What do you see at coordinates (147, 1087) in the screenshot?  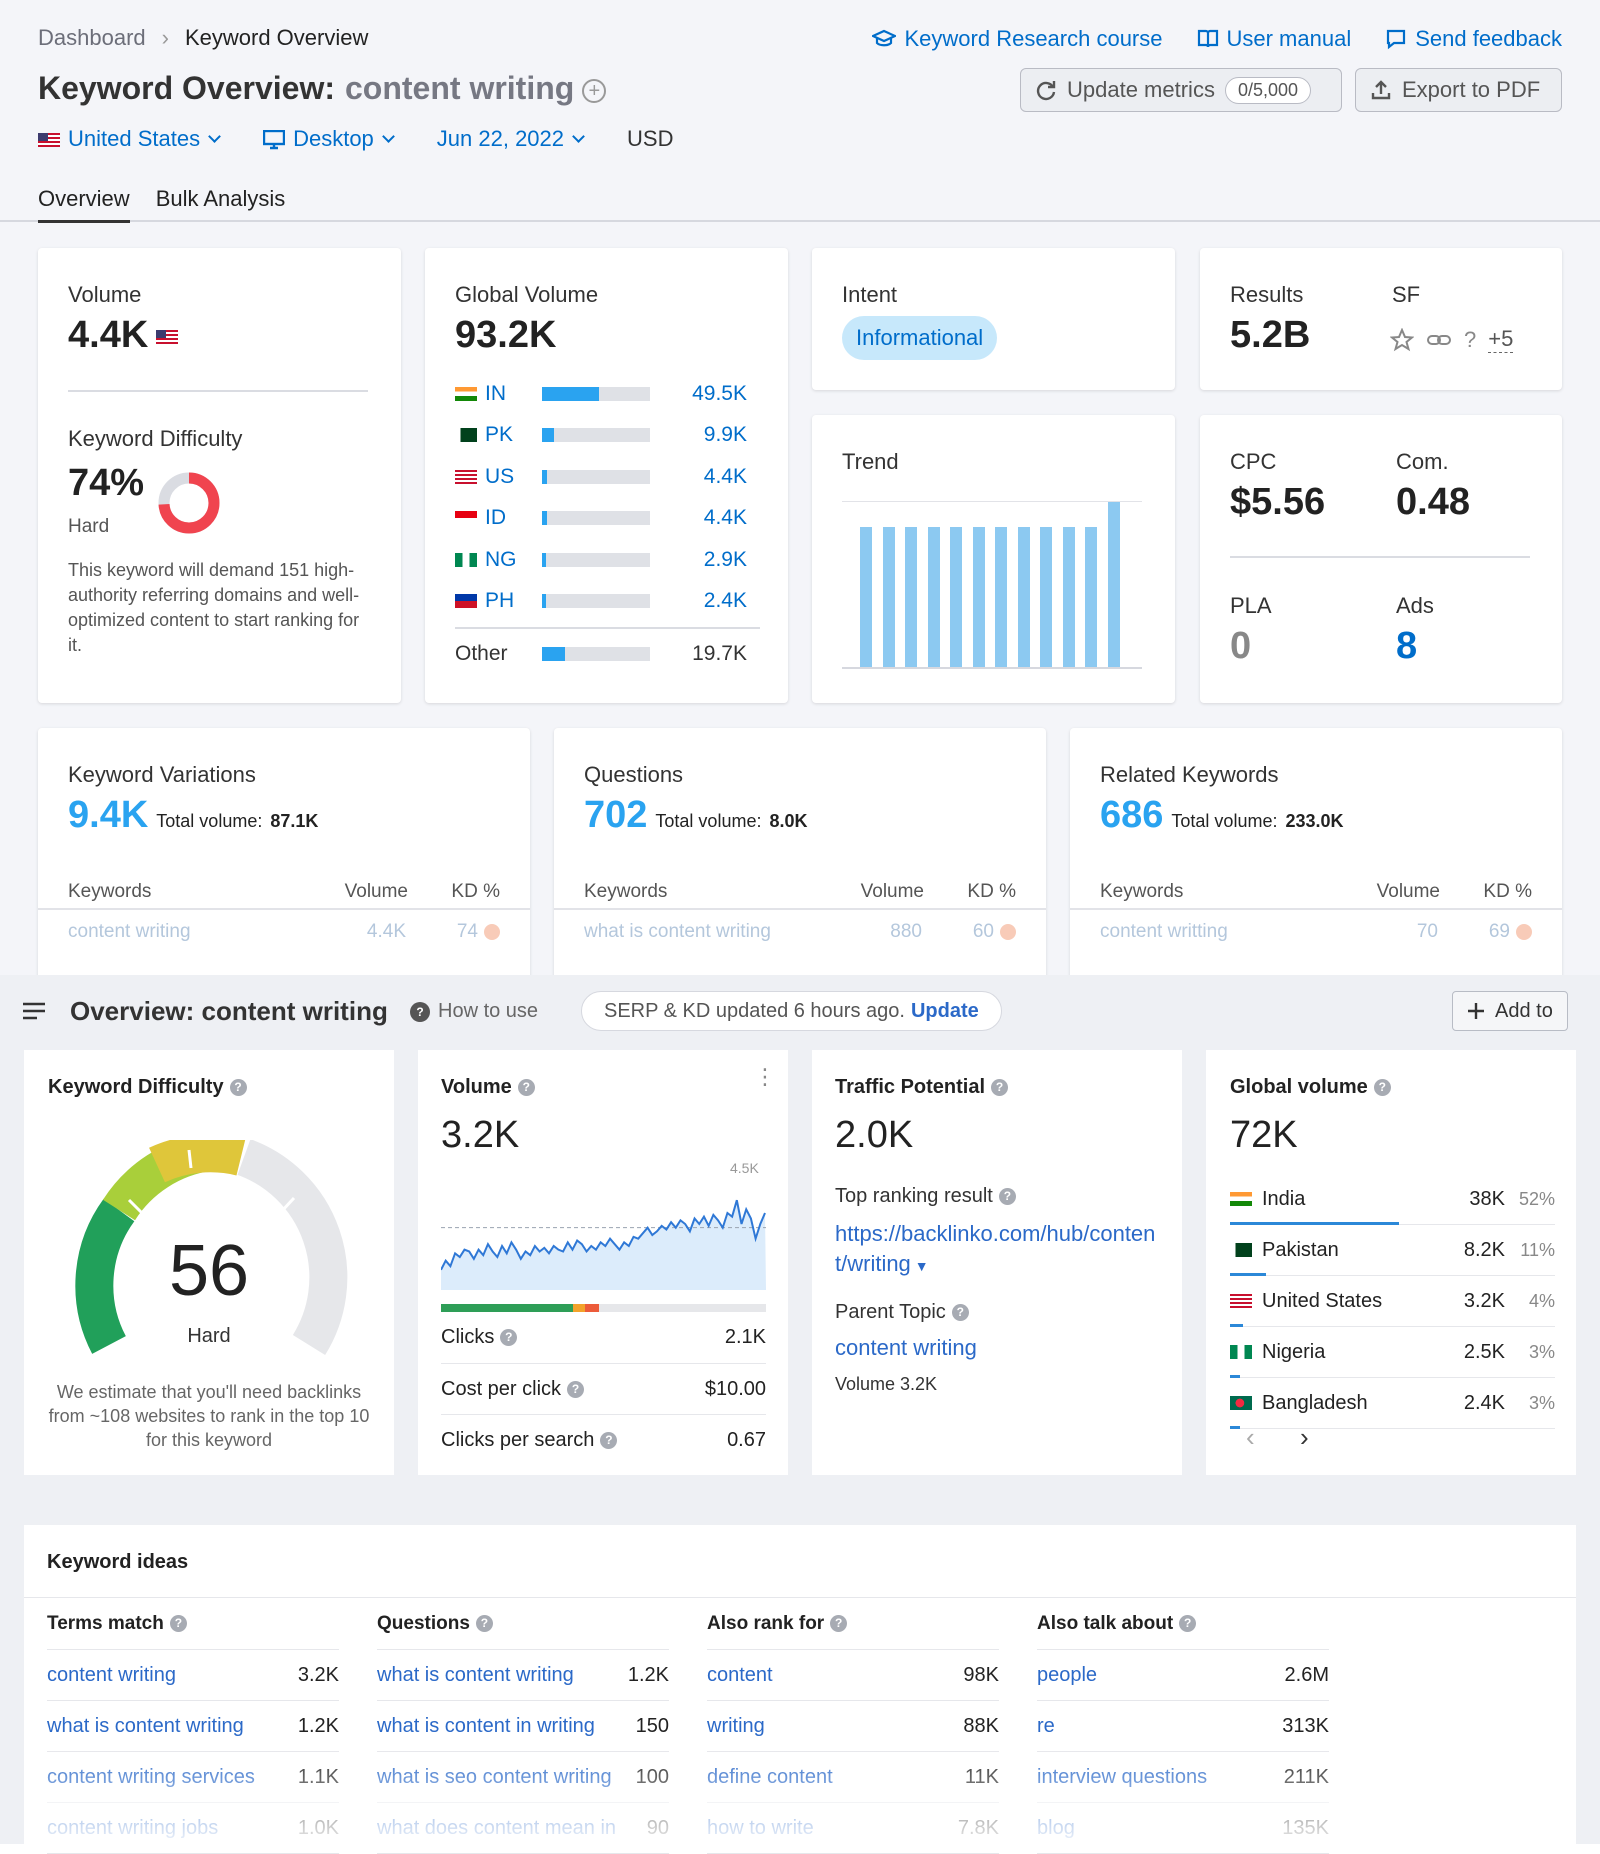 I see `kd-title: Keyword Difficulty?` at bounding box center [147, 1087].